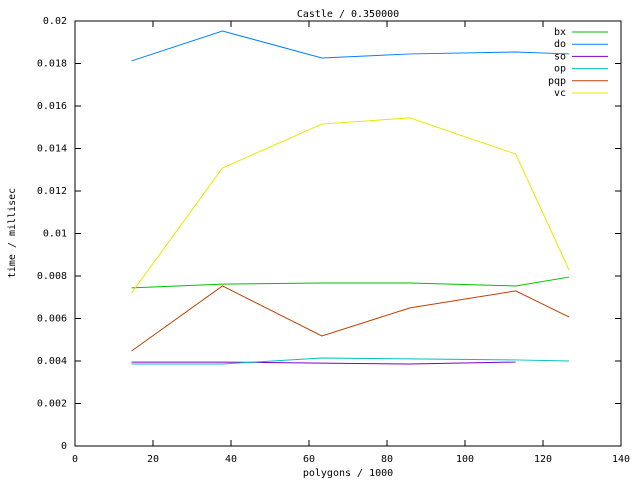  Describe the element at coordinates (543, 459) in the screenshot. I see `x-tick-label: 120` at that location.